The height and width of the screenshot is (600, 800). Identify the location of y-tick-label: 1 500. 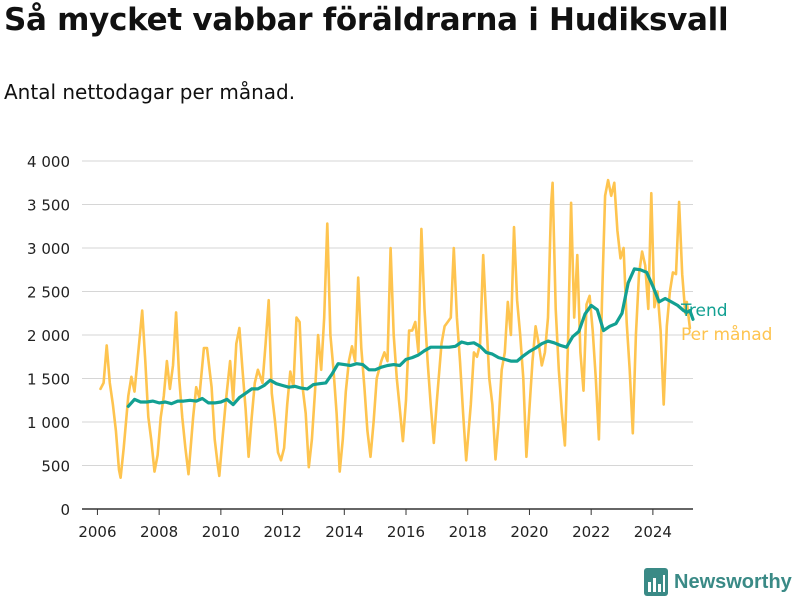
(48, 380).